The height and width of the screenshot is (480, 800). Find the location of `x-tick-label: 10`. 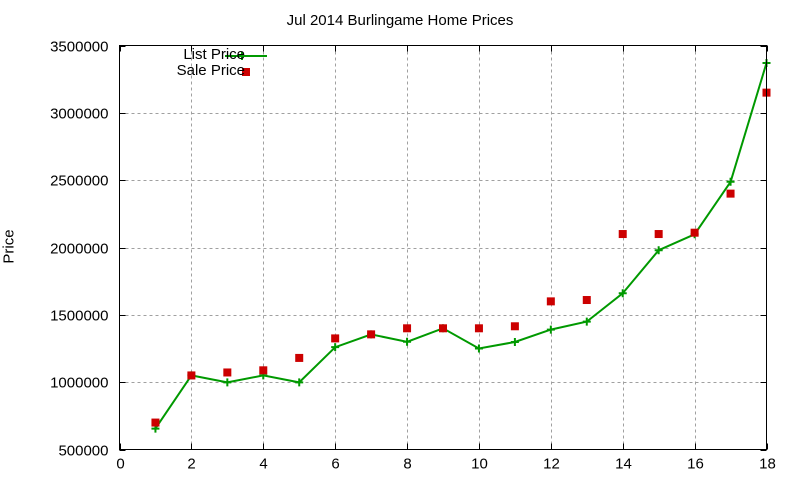

x-tick-label: 10 is located at coordinates (479, 464).